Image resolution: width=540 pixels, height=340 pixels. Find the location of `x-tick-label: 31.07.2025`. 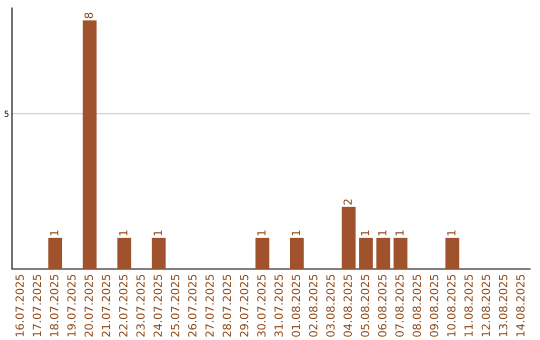

x-tick-label: 31.07.2025 is located at coordinates (278, 305).